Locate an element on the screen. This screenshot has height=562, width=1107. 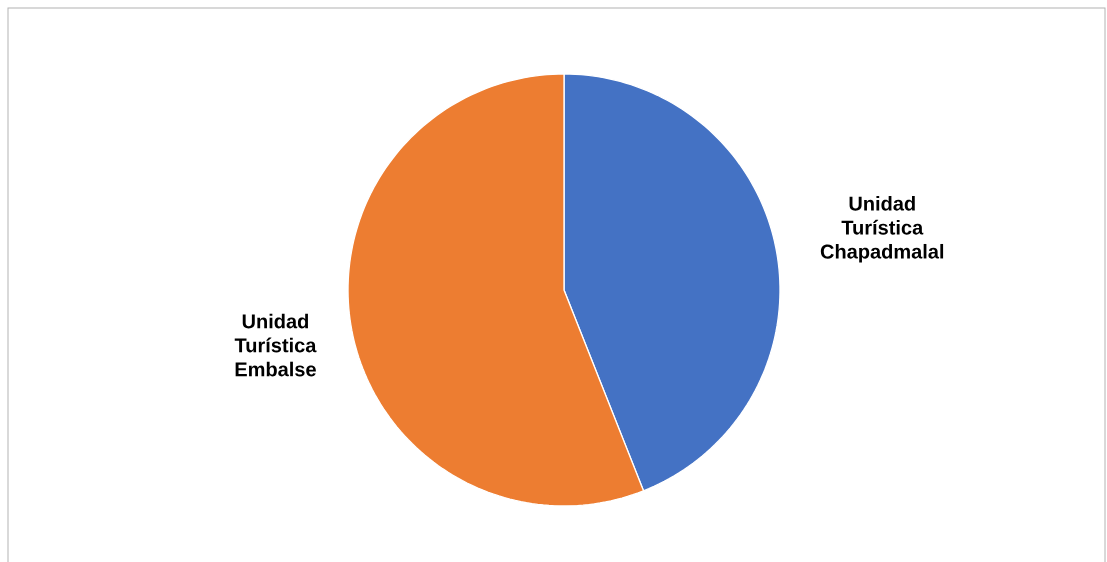
slice-label: Unidad Turística Embalse is located at coordinates (275, 345).